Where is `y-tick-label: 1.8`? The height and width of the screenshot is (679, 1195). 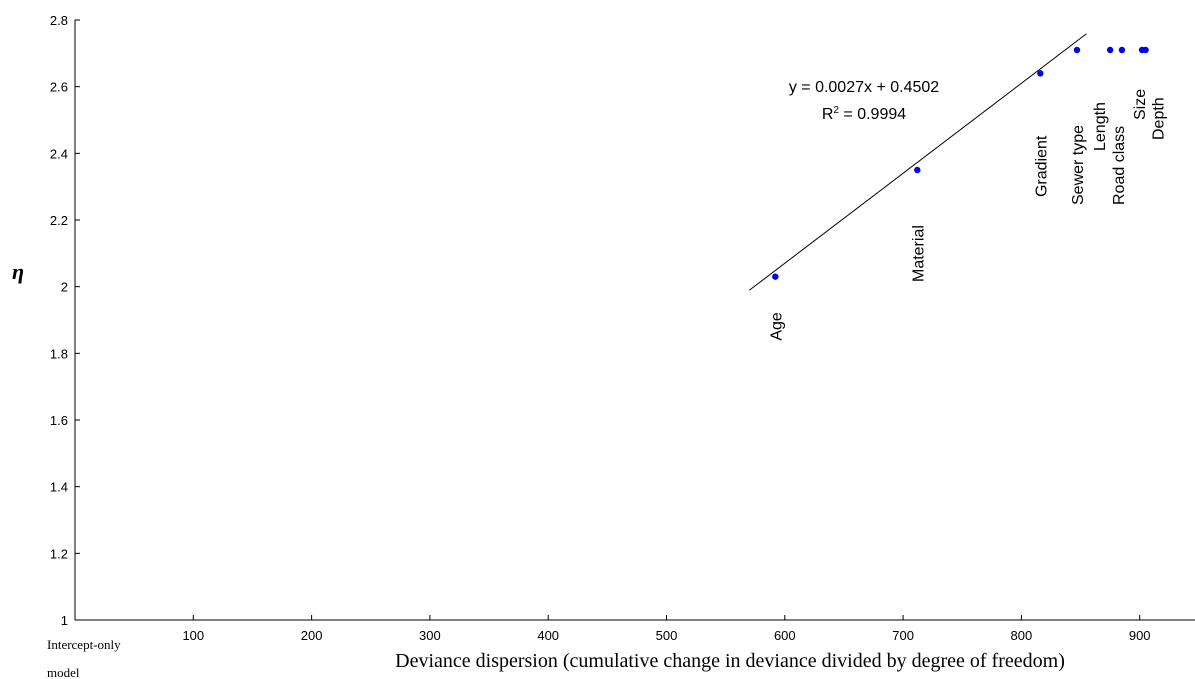
y-tick-label: 1.8 is located at coordinates (59, 353).